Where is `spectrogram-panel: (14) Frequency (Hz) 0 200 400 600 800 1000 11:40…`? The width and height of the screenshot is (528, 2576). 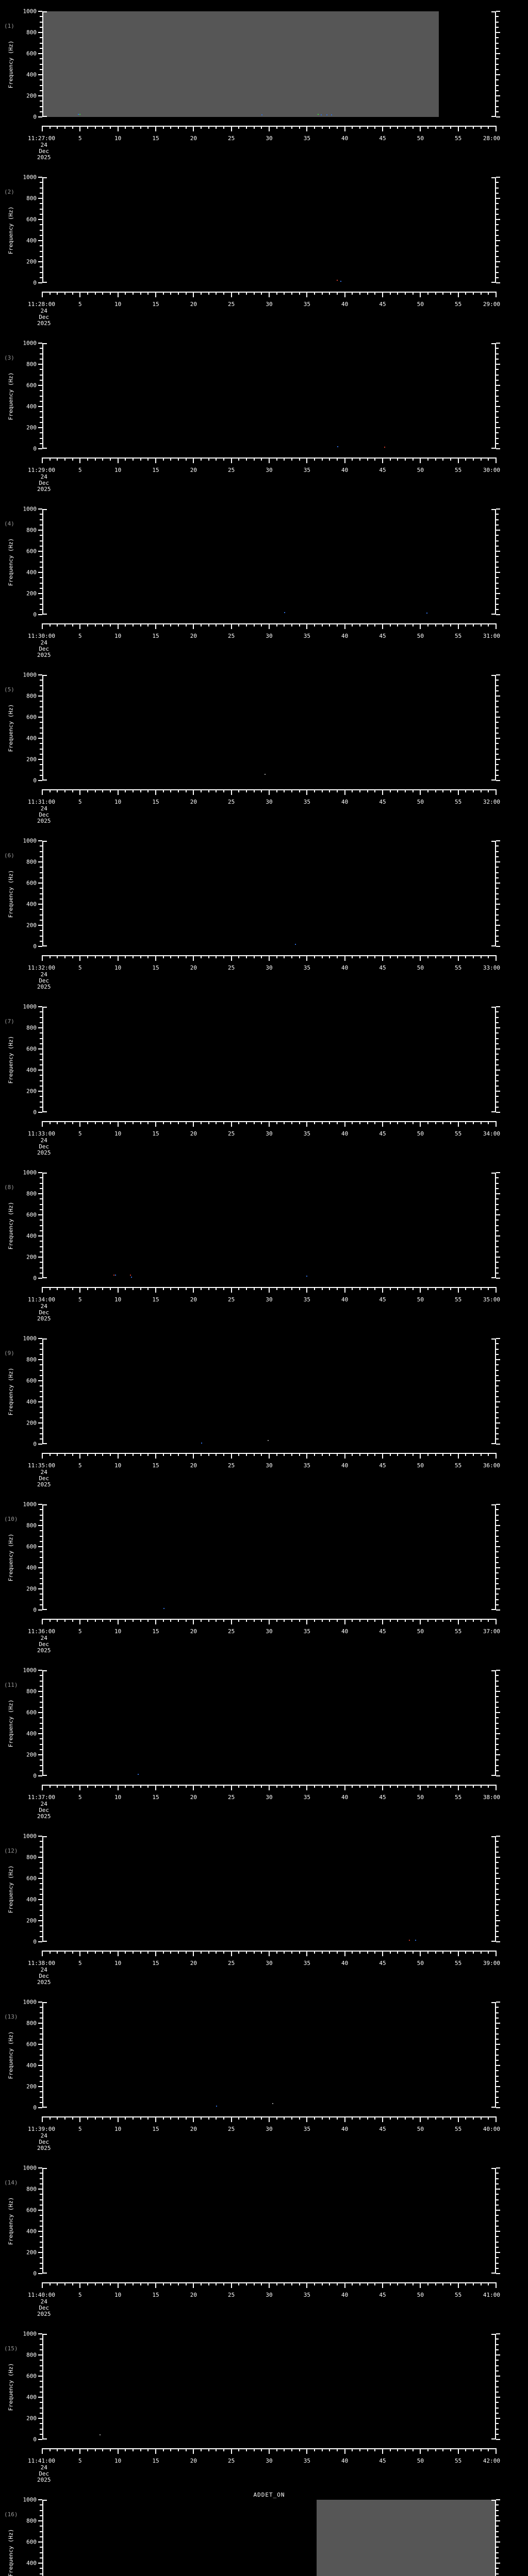 spectrogram-panel: (14) Frequency (Hz) 0 200 400 600 800 1000 11:40… is located at coordinates (264, 2240).